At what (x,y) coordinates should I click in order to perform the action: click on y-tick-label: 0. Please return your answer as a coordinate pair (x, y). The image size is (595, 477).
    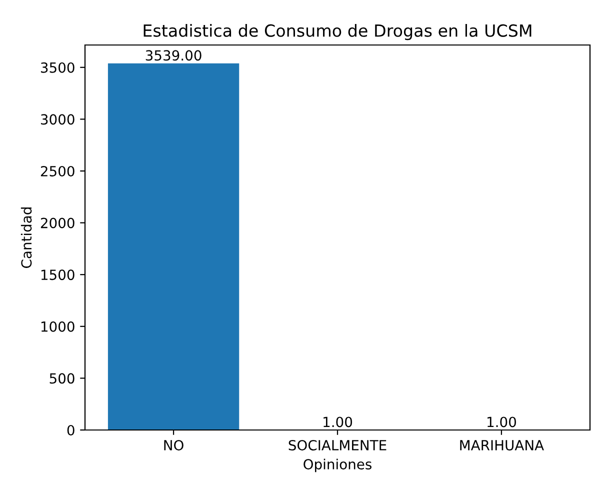
    Looking at the image, I should click on (70, 430).